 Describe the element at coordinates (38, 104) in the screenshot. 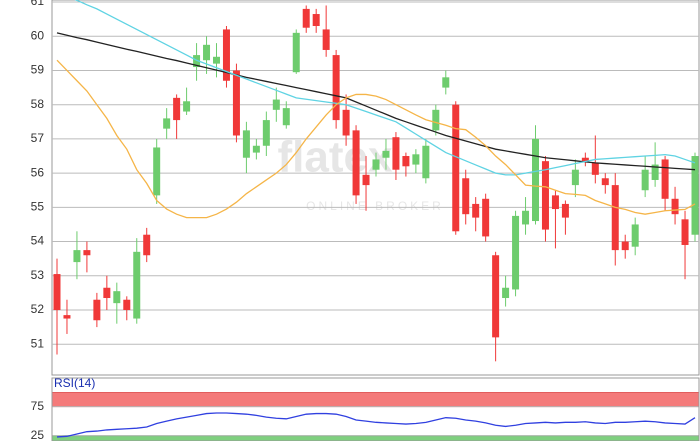

I see `y-tick-label: 58` at that location.